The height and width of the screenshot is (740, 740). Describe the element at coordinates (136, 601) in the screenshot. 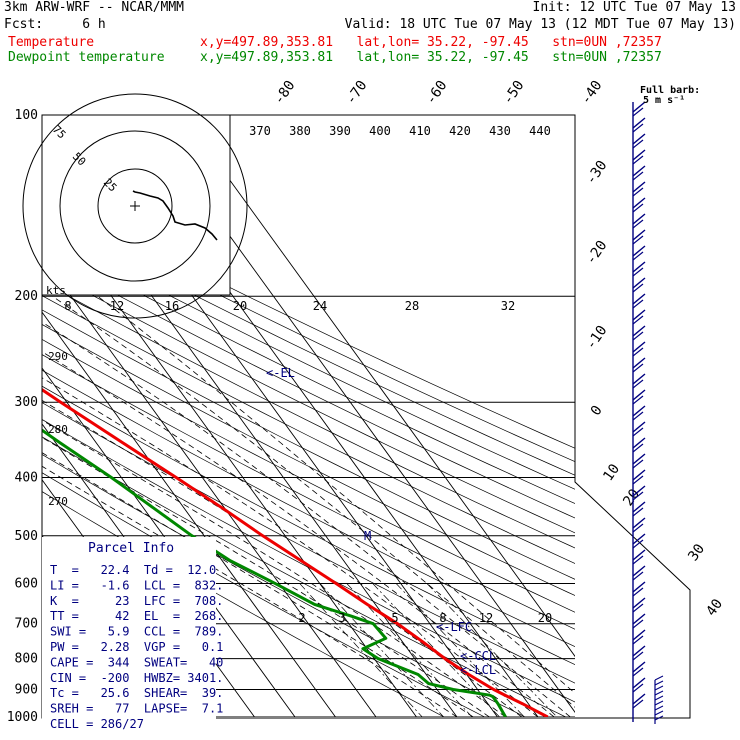

I see `parcel-info-row: K = 23 LFC = 708.` at that location.